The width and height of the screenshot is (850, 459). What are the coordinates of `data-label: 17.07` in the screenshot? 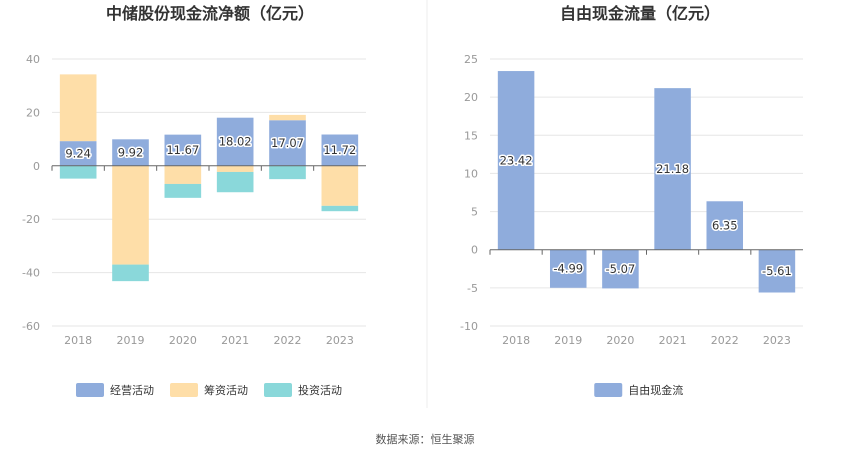 It's located at (287, 143).